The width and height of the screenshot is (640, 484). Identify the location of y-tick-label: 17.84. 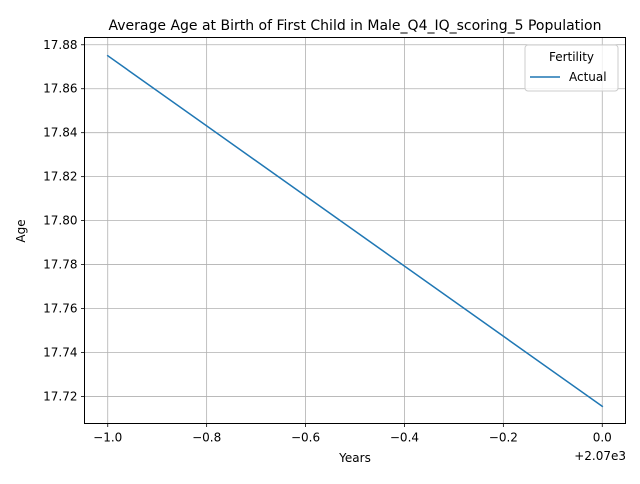
(60, 133).